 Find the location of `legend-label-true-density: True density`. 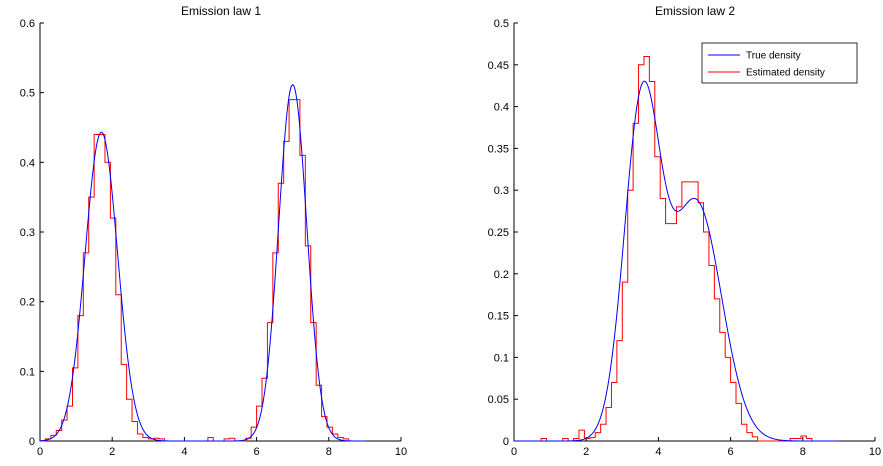

legend-label-true-density: True density is located at coordinates (773, 56).